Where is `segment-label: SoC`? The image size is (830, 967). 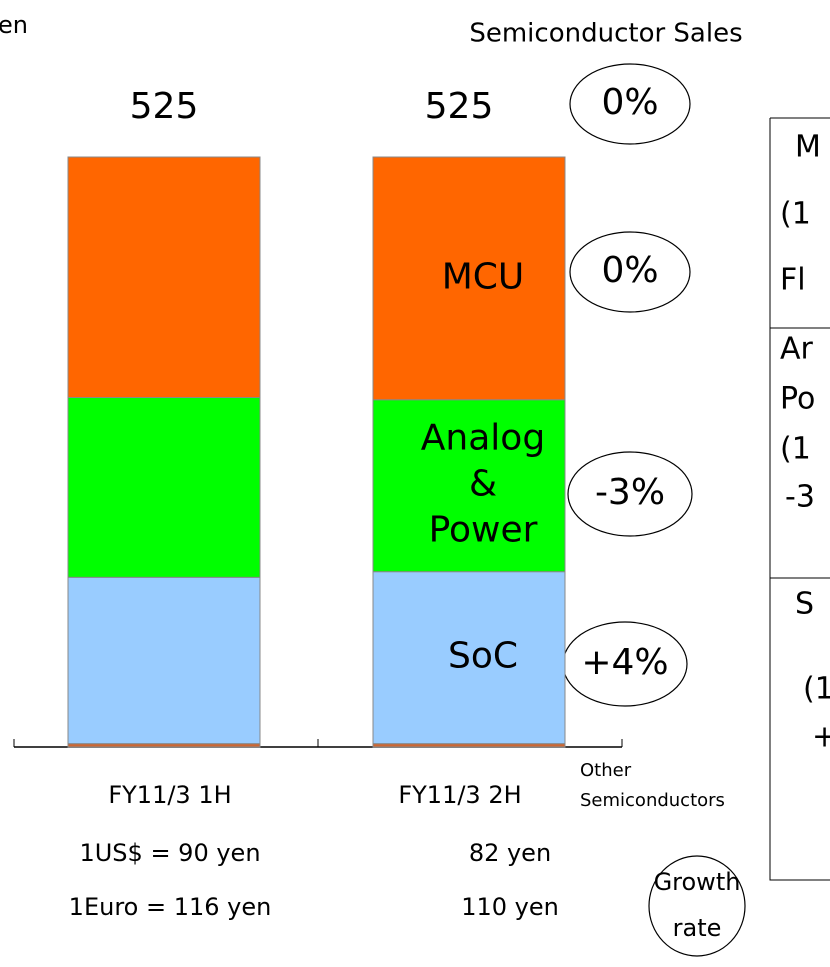
segment-label: SoC is located at coordinates (483, 656).